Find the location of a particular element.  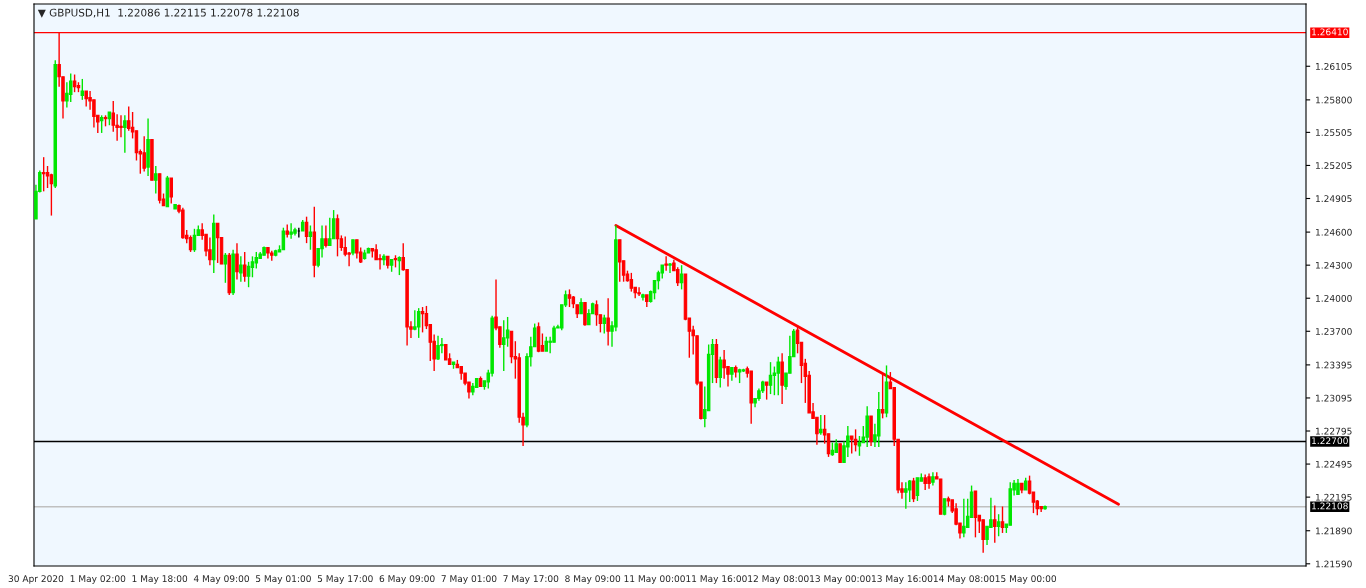

x-tick-label: 30 Apr 2020 is located at coordinates (36, 579).